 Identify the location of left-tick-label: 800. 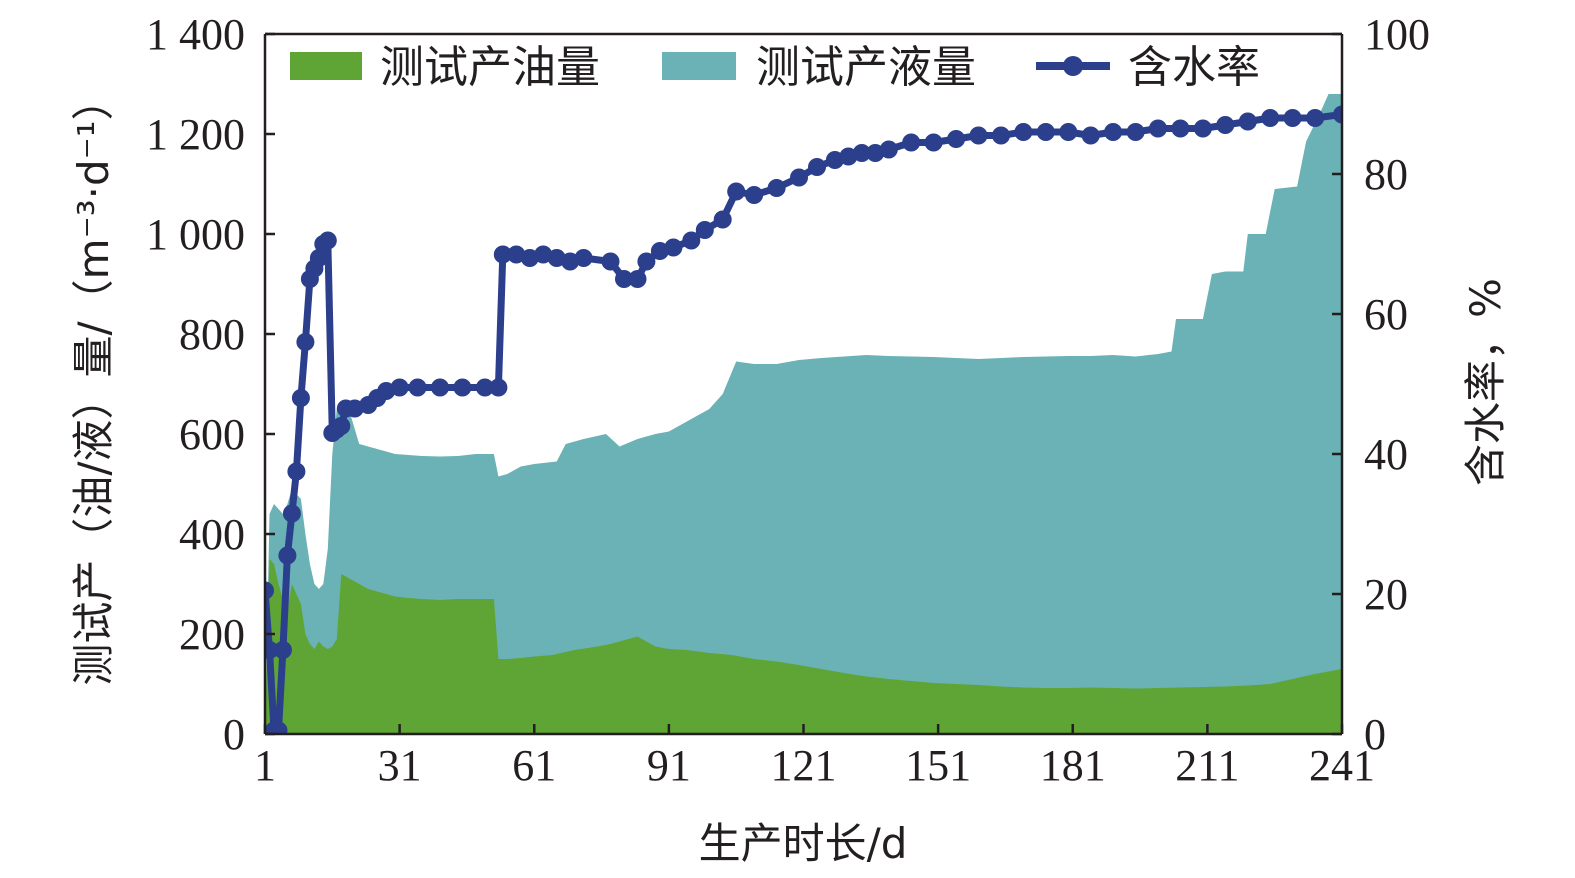
(212, 334).